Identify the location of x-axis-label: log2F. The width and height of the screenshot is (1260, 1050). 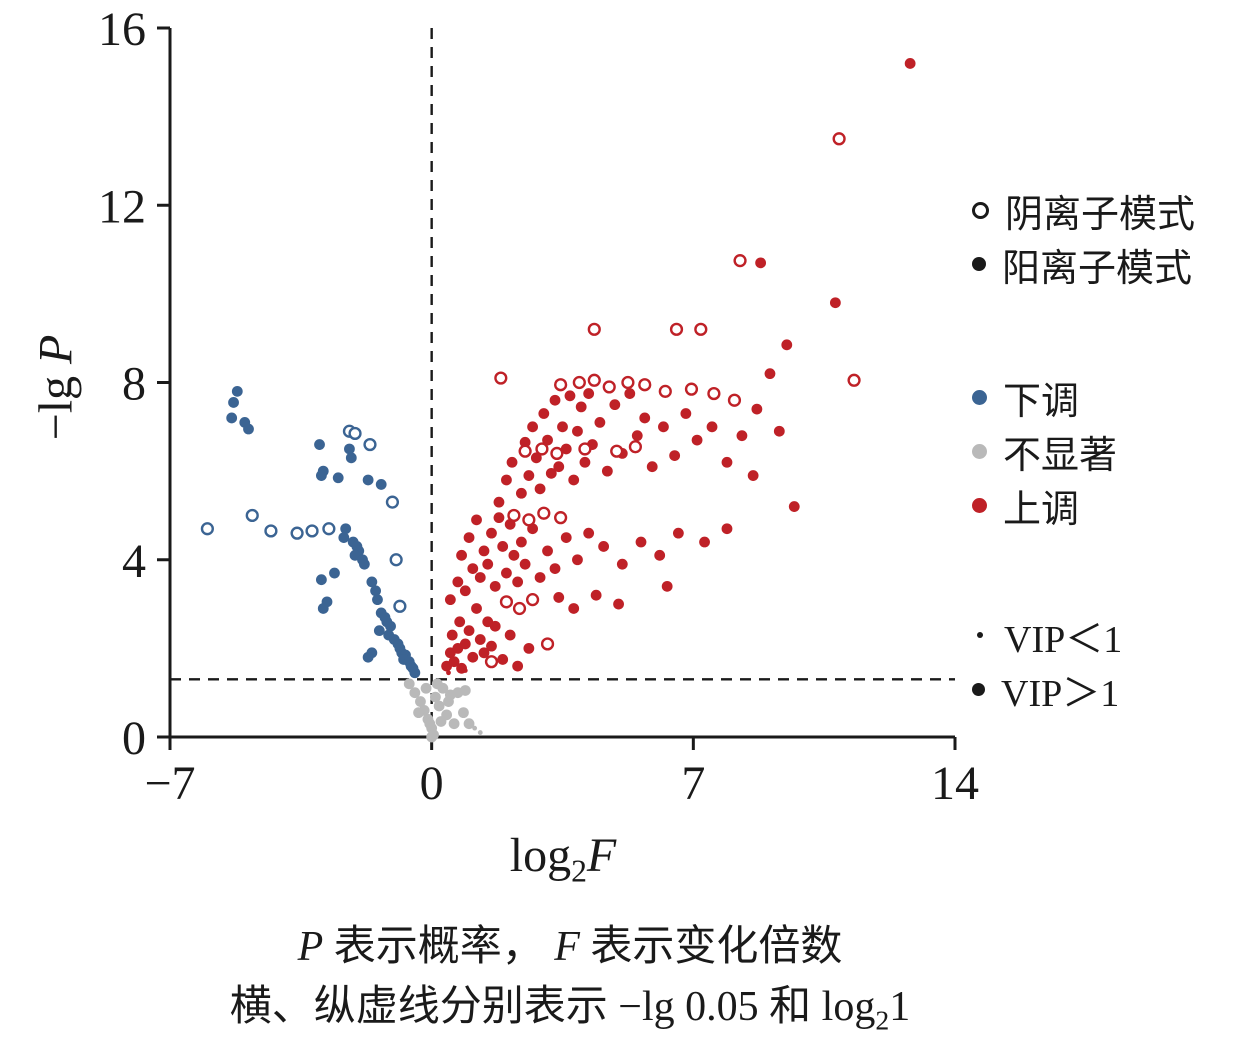
(563, 859).